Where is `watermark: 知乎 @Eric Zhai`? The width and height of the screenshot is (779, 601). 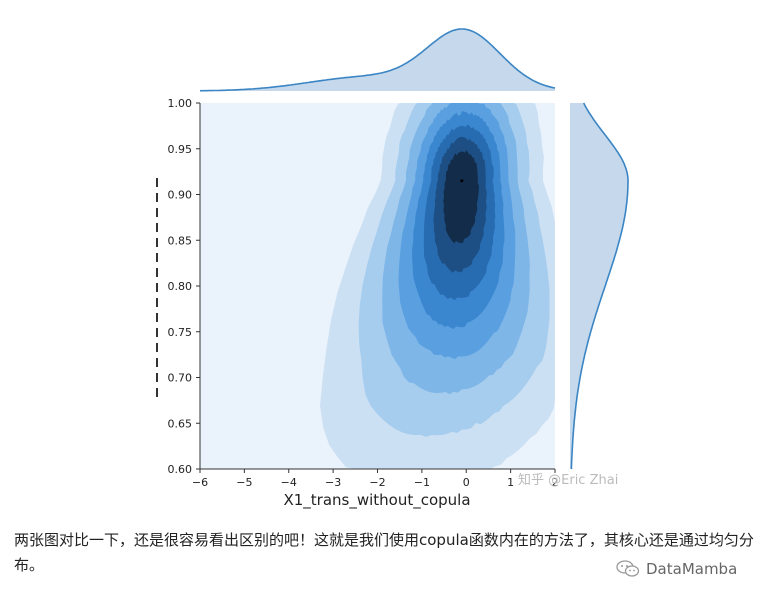 watermark: 知乎 @Eric Zhai is located at coordinates (568, 480).